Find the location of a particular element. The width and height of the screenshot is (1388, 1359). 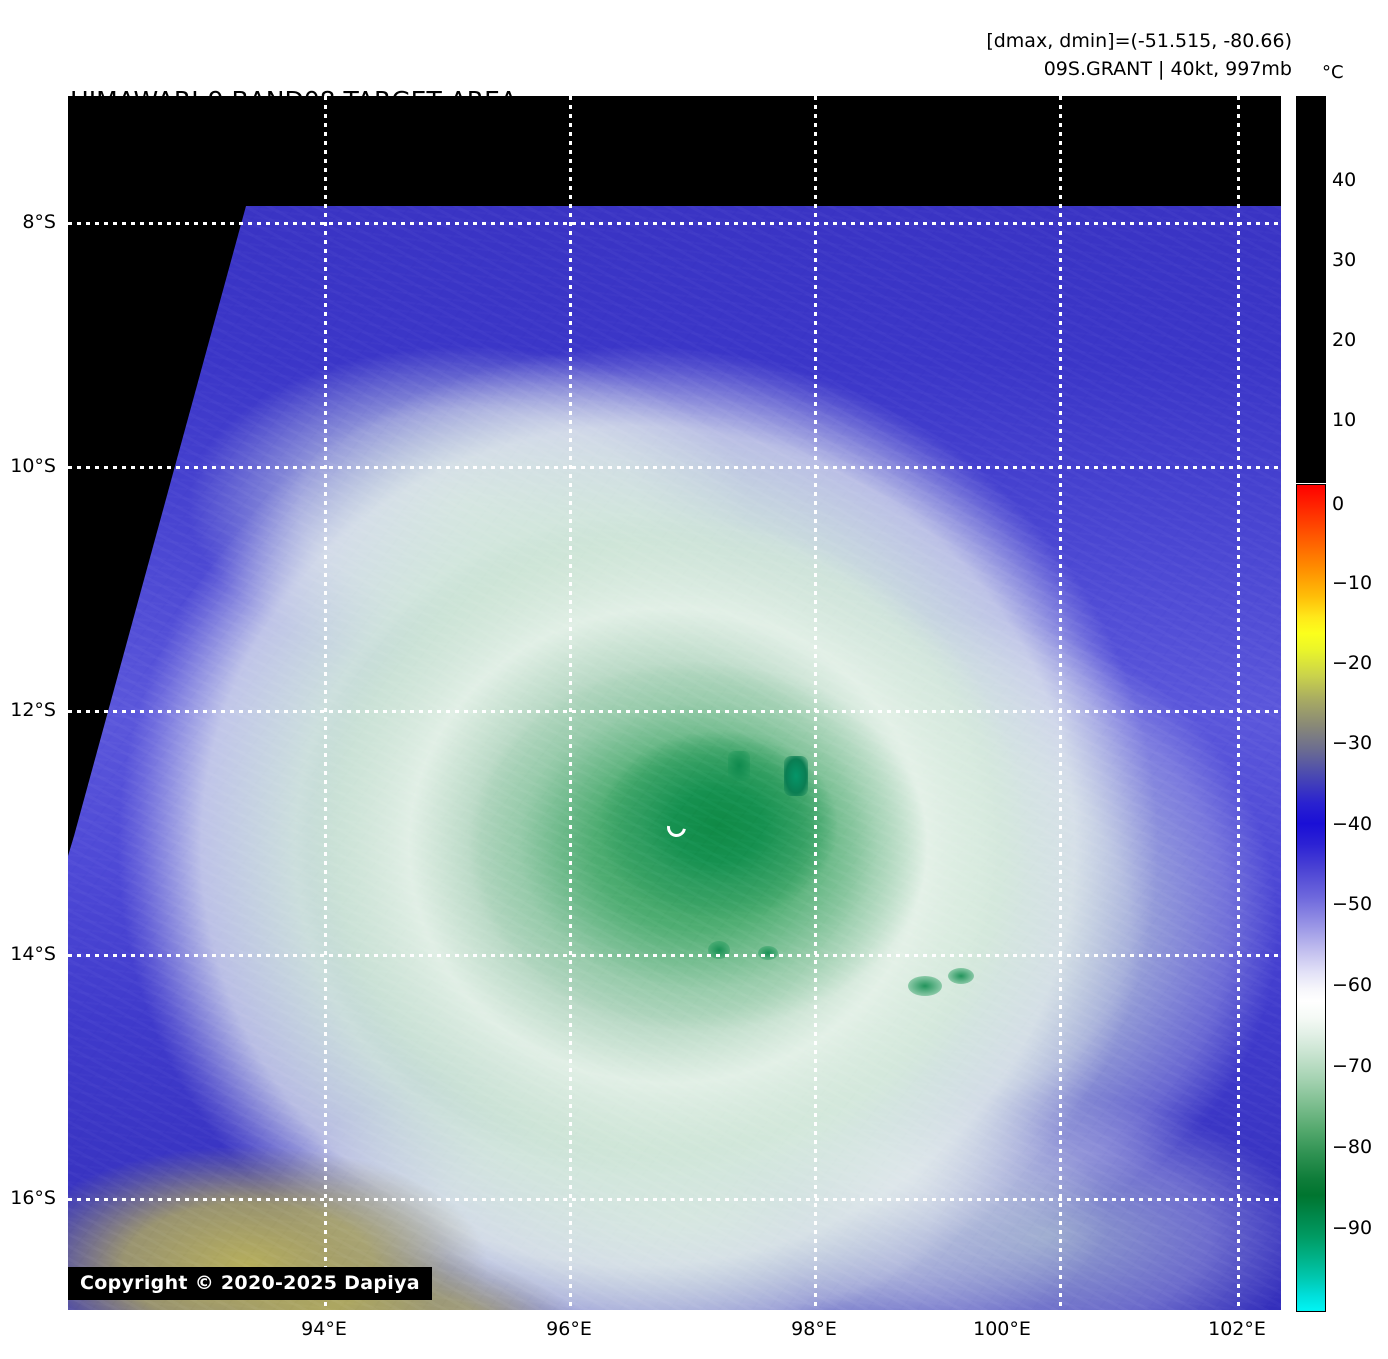

colorbar-tick-10: 10 is located at coordinates (1344, 420).